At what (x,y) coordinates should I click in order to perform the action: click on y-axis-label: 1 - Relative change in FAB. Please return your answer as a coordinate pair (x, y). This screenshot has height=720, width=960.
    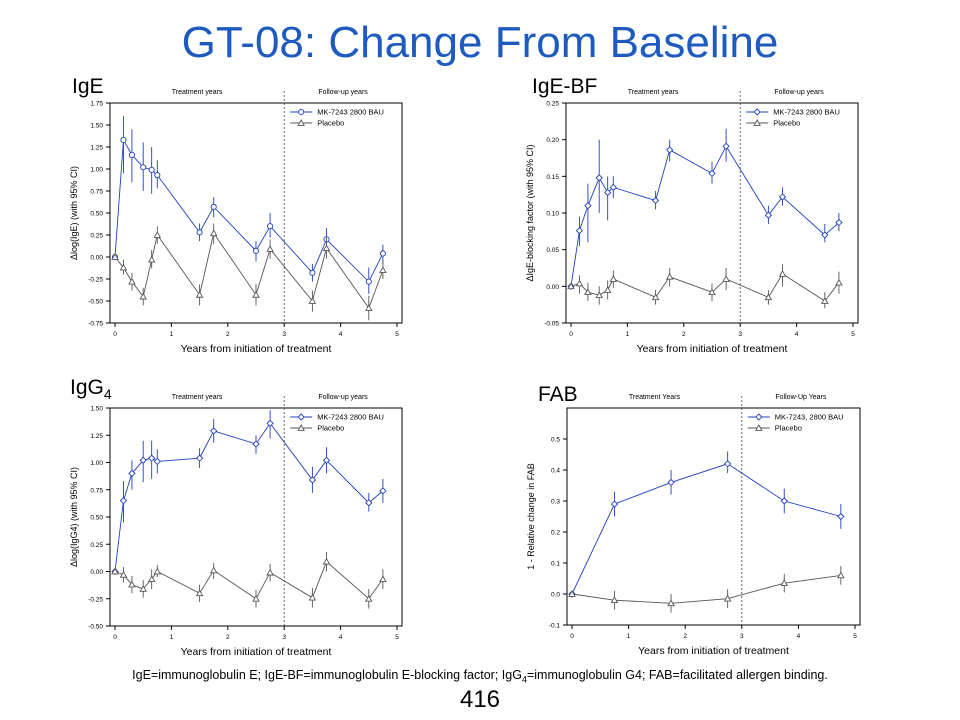
    Looking at the image, I should click on (531, 516).